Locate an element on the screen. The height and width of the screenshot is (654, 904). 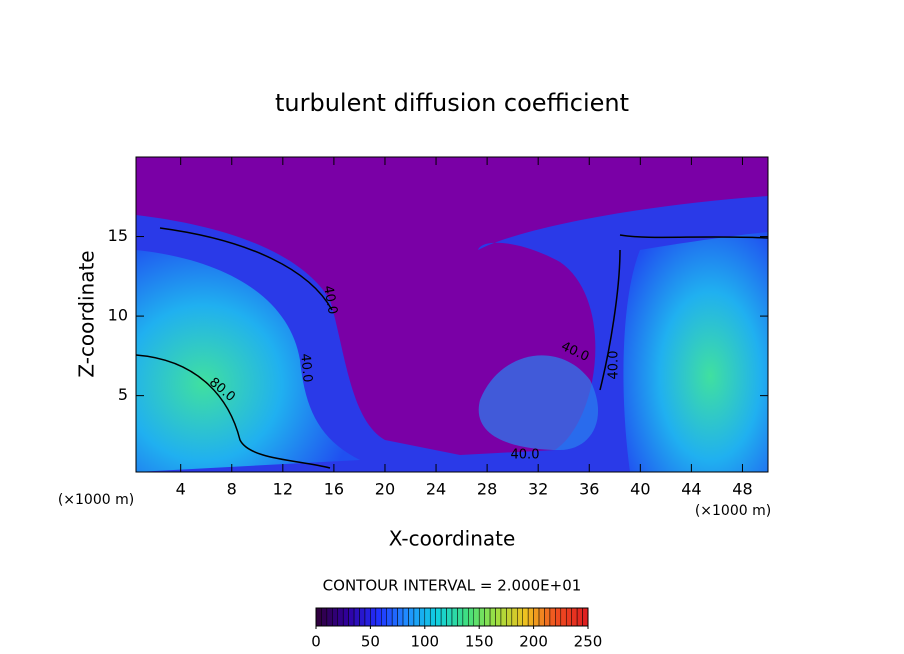
x-tick-label: 16 is located at coordinates (334, 489).